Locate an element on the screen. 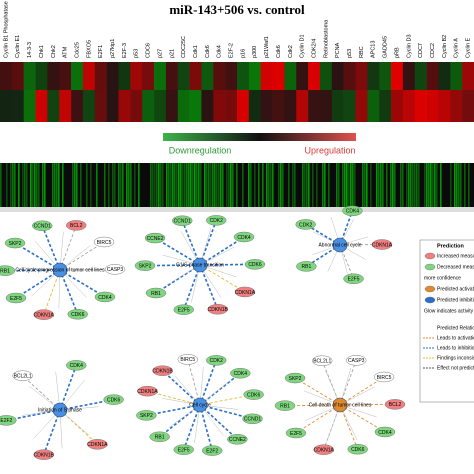 This screenshot has height=474, width=474. center-label: Initiation of S phase is located at coordinates (60, 410).